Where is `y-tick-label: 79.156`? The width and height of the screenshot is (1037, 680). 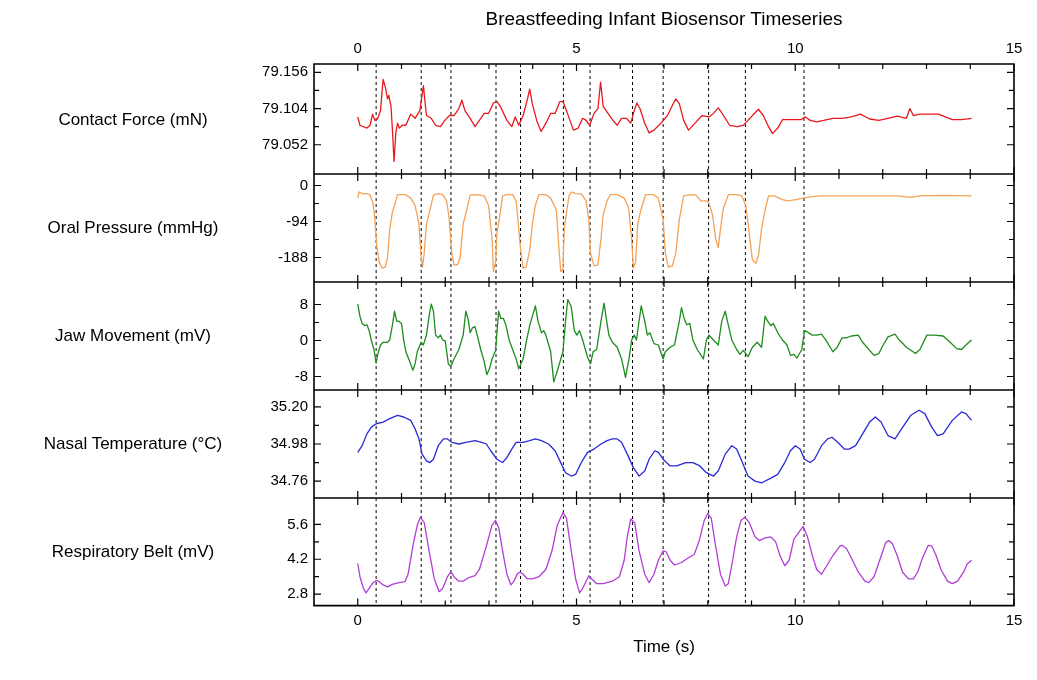
y-tick-label: 79.156 is located at coordinates (285, 71).